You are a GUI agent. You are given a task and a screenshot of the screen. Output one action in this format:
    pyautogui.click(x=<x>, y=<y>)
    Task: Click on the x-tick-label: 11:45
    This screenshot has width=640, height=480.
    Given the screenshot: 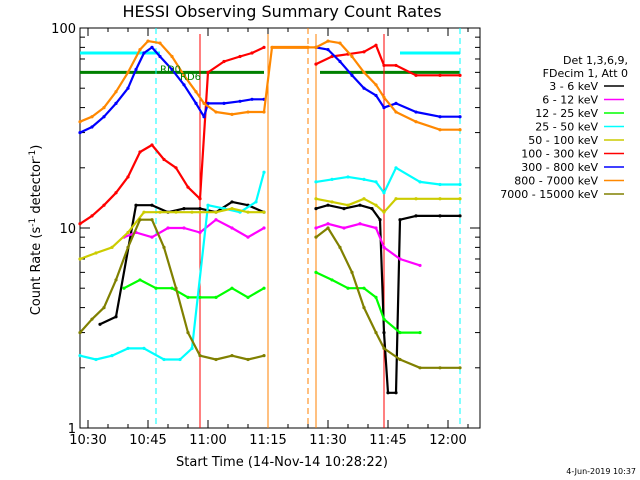 What is the action you would take?
    pyautogui.click(x=387, y=440)
    